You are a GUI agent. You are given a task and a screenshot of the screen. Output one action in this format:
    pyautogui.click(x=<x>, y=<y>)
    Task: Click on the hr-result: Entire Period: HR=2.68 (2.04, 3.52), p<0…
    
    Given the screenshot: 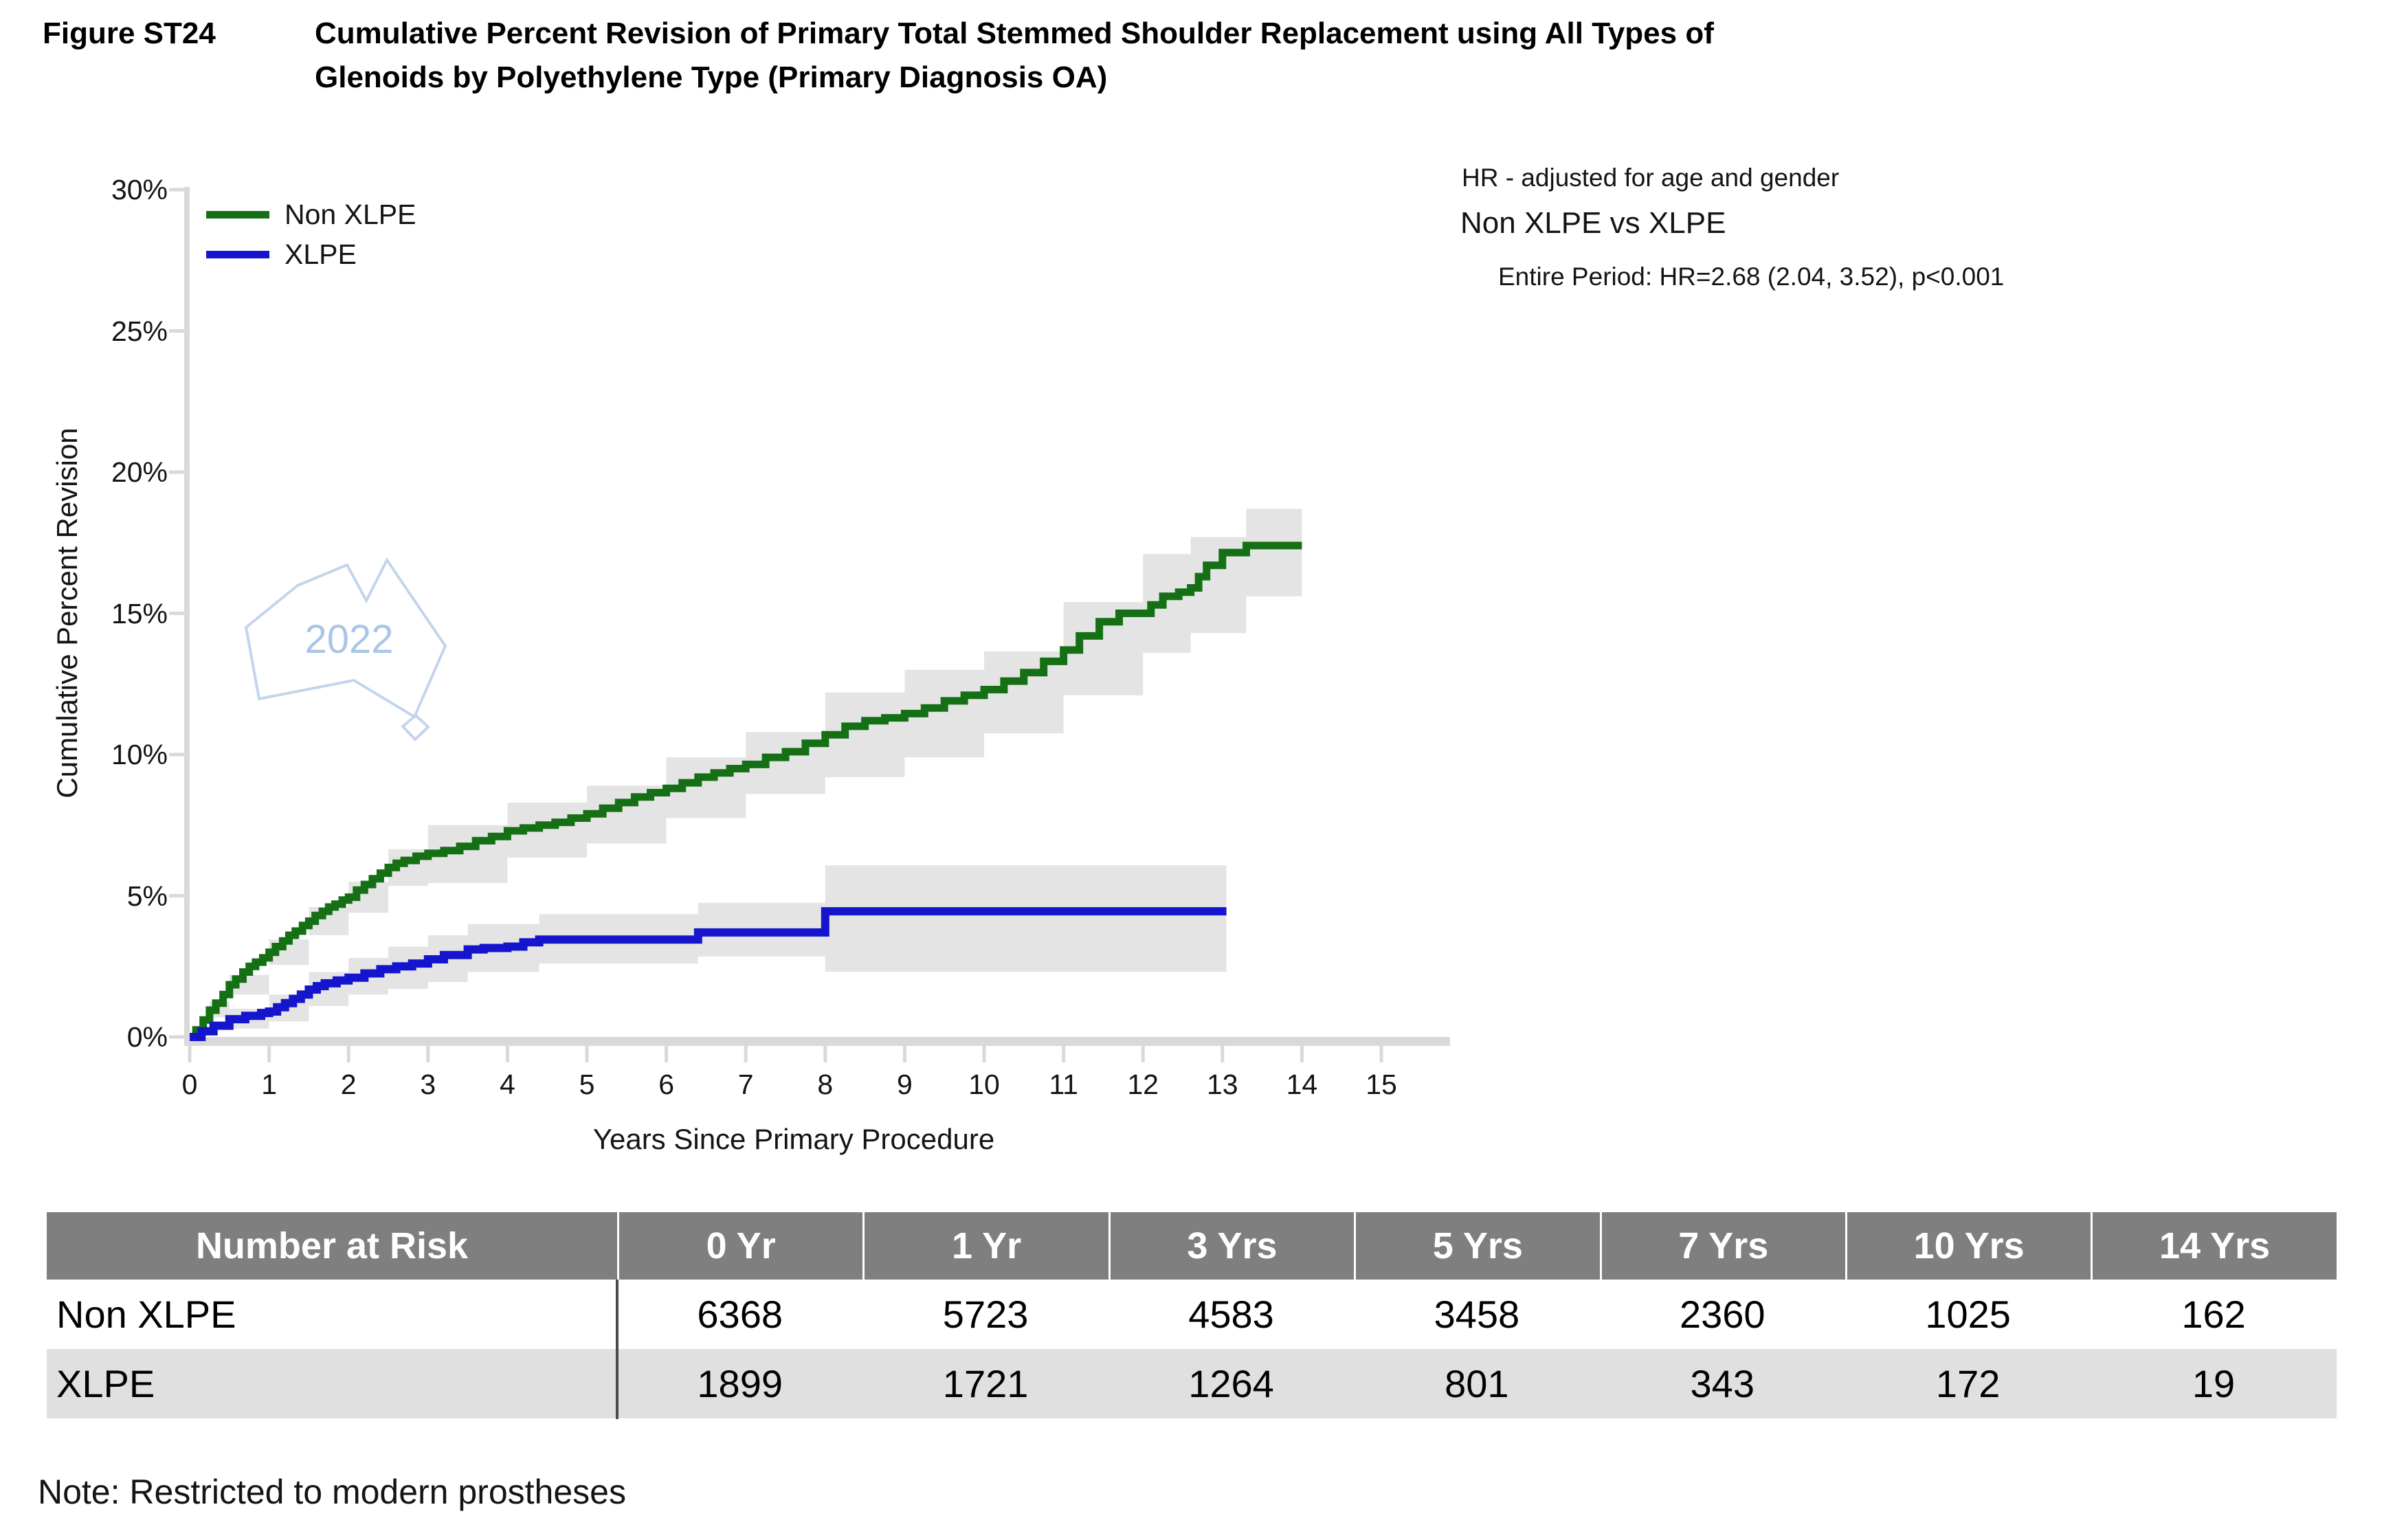 What is the action you would take?
    pyautogui.click(x=1751, y=277)
    